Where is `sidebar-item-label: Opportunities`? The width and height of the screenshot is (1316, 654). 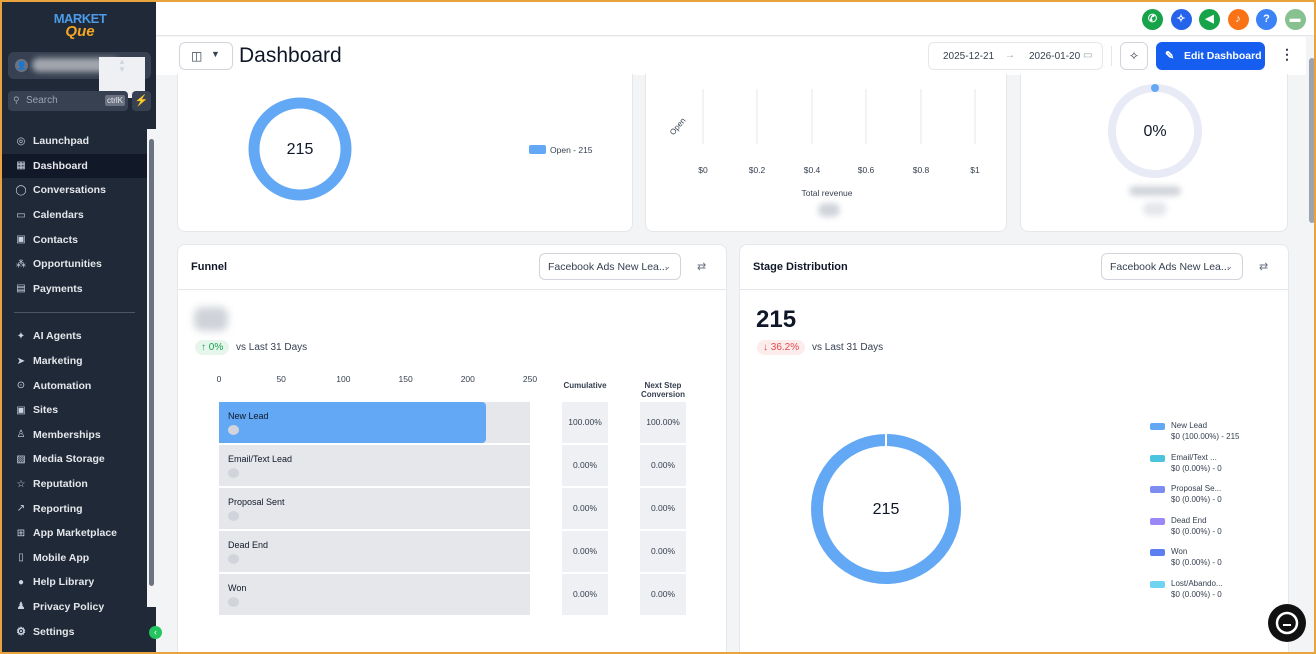 sidebar-item-label: Opportunities is located at coordinates (67, 264).